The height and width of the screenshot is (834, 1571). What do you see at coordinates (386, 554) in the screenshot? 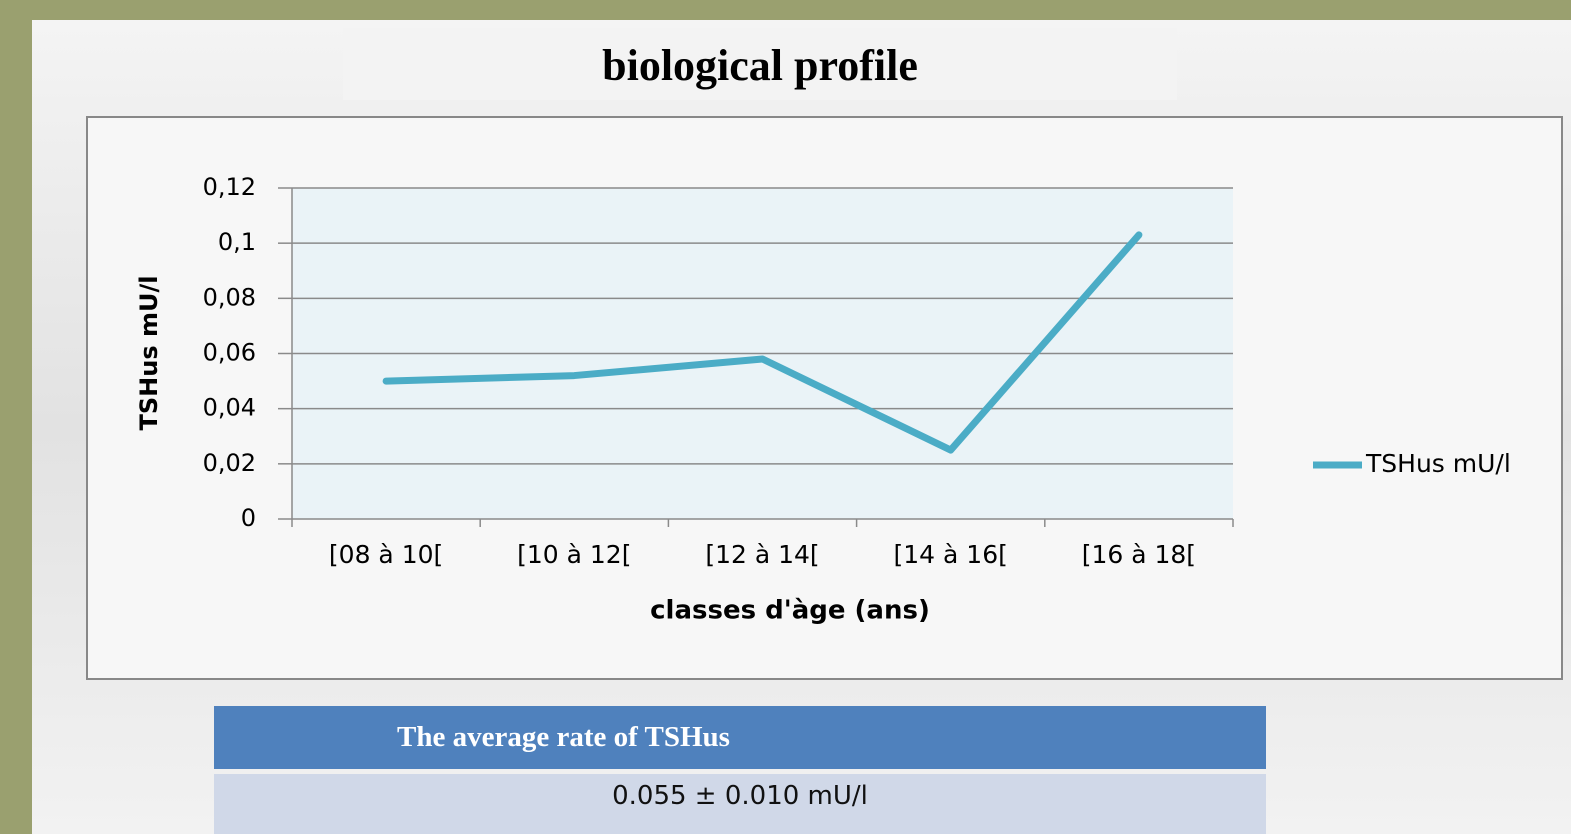
I see `x-tick-label: [08 à 10[` at bounding box center [386, 554].